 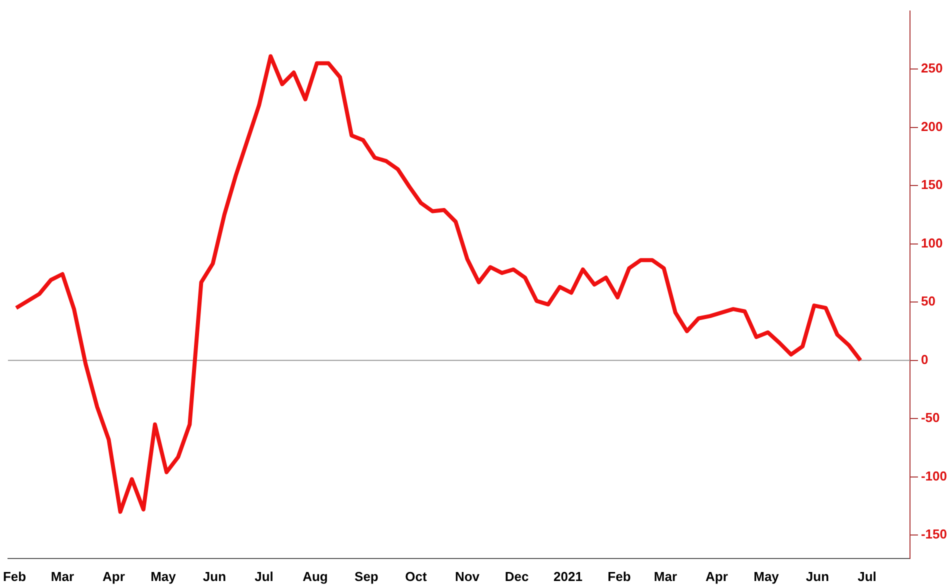 I want to click on y-tick-label: 50, so click(x=928, y=301).